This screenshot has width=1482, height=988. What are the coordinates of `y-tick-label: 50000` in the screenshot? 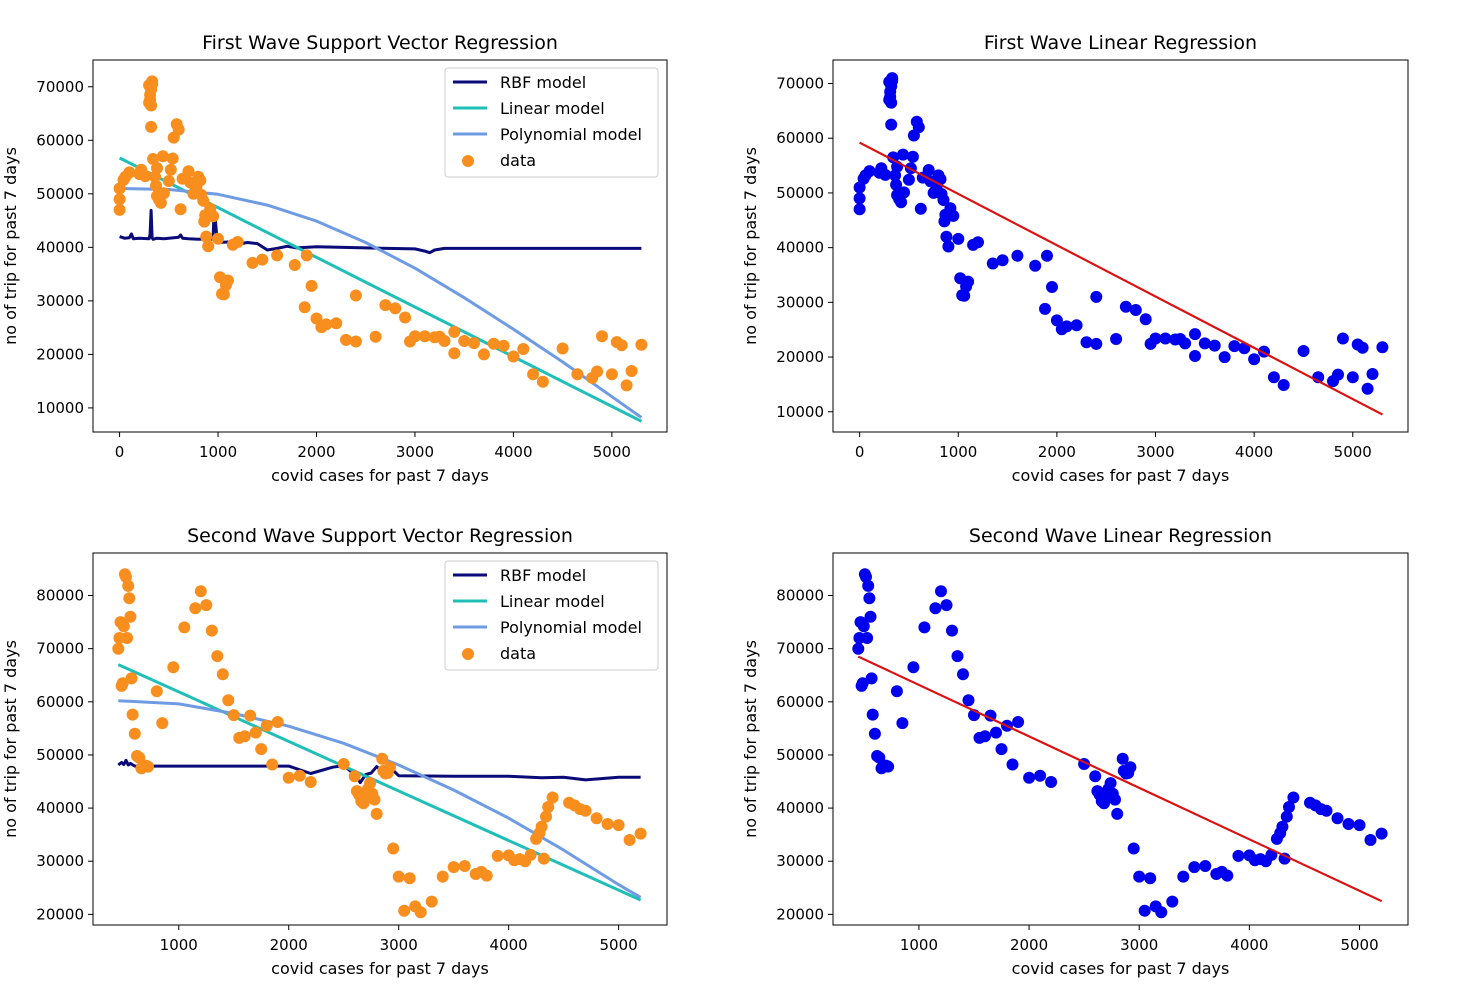 It's located at (60, 194).